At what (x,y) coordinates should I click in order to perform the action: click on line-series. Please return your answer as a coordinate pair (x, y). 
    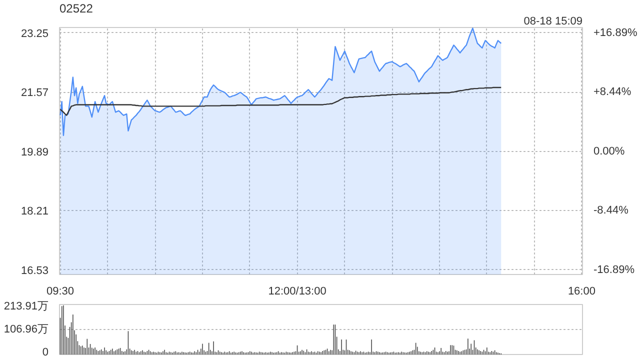
    Looking at the image, I should click on (281, 101).